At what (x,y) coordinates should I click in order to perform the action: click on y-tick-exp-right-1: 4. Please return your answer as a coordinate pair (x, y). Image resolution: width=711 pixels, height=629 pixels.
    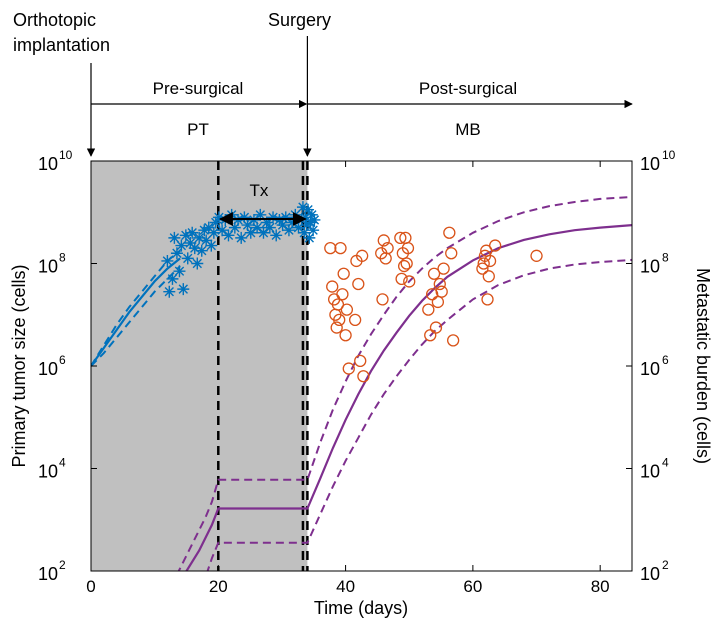
    Looking at the image, I should click on (665, 463).